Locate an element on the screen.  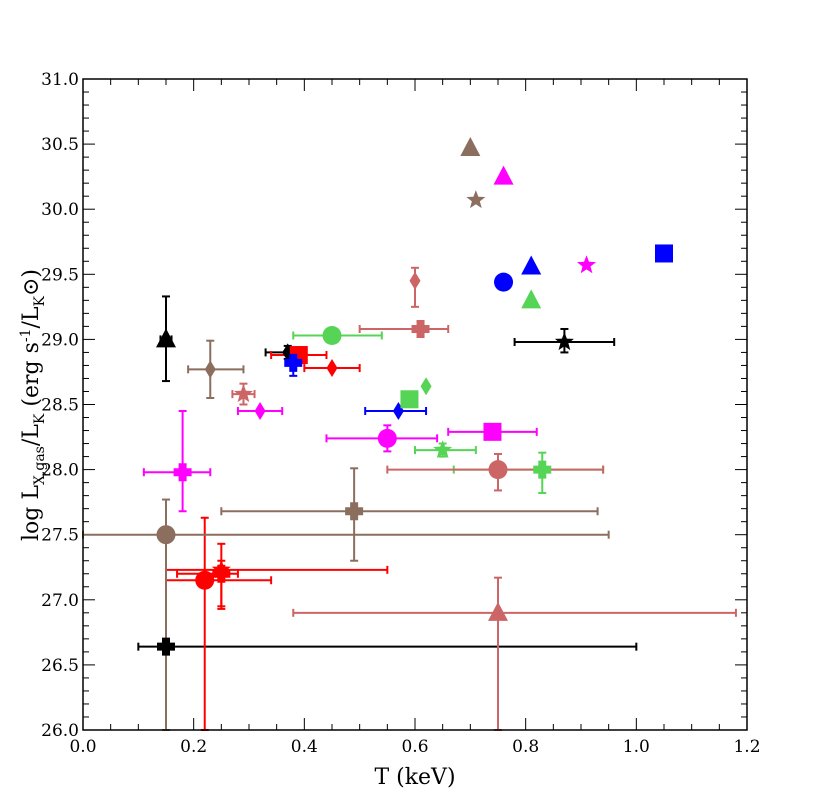
y-tick-label: 26.0 is located at coordinates (60, 731).